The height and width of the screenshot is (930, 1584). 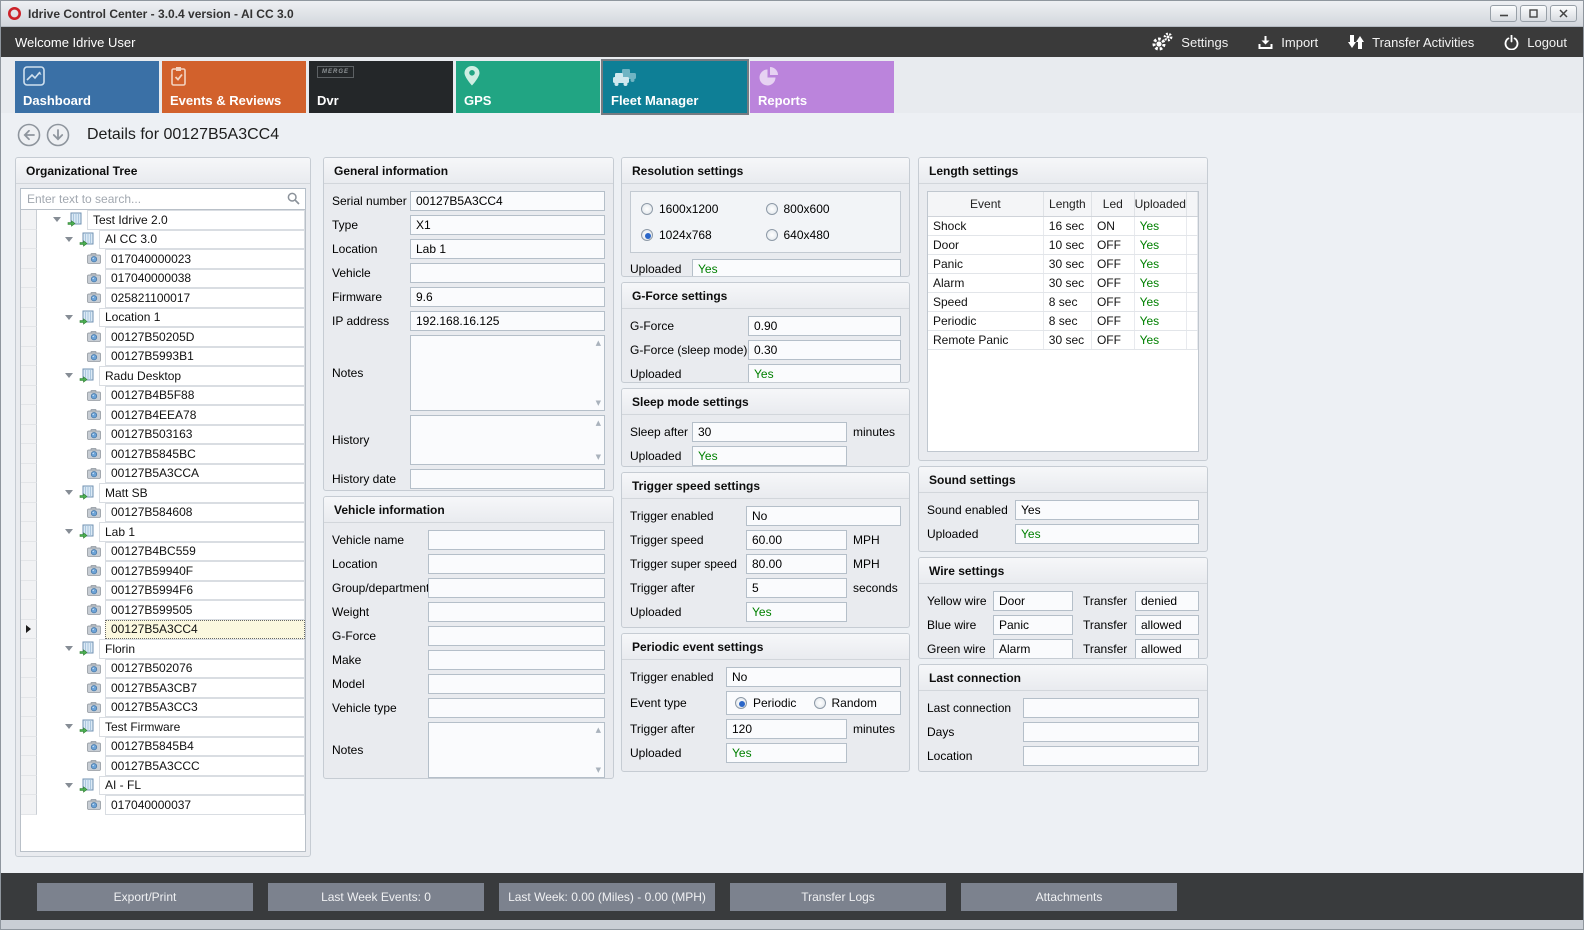 What do you see at coordinates (516, 564) in the screenshot?
I see `vehicle-location-field` at bounding box center [516, 564].